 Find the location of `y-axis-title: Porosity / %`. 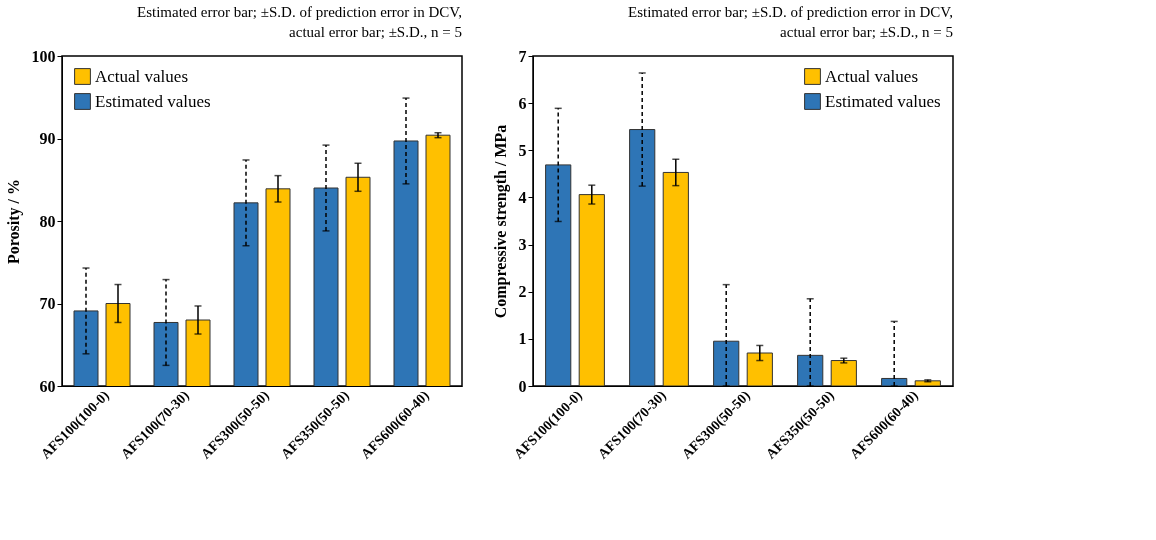

y-axis-title: Porosity / % is located at coordinates (13, 221).